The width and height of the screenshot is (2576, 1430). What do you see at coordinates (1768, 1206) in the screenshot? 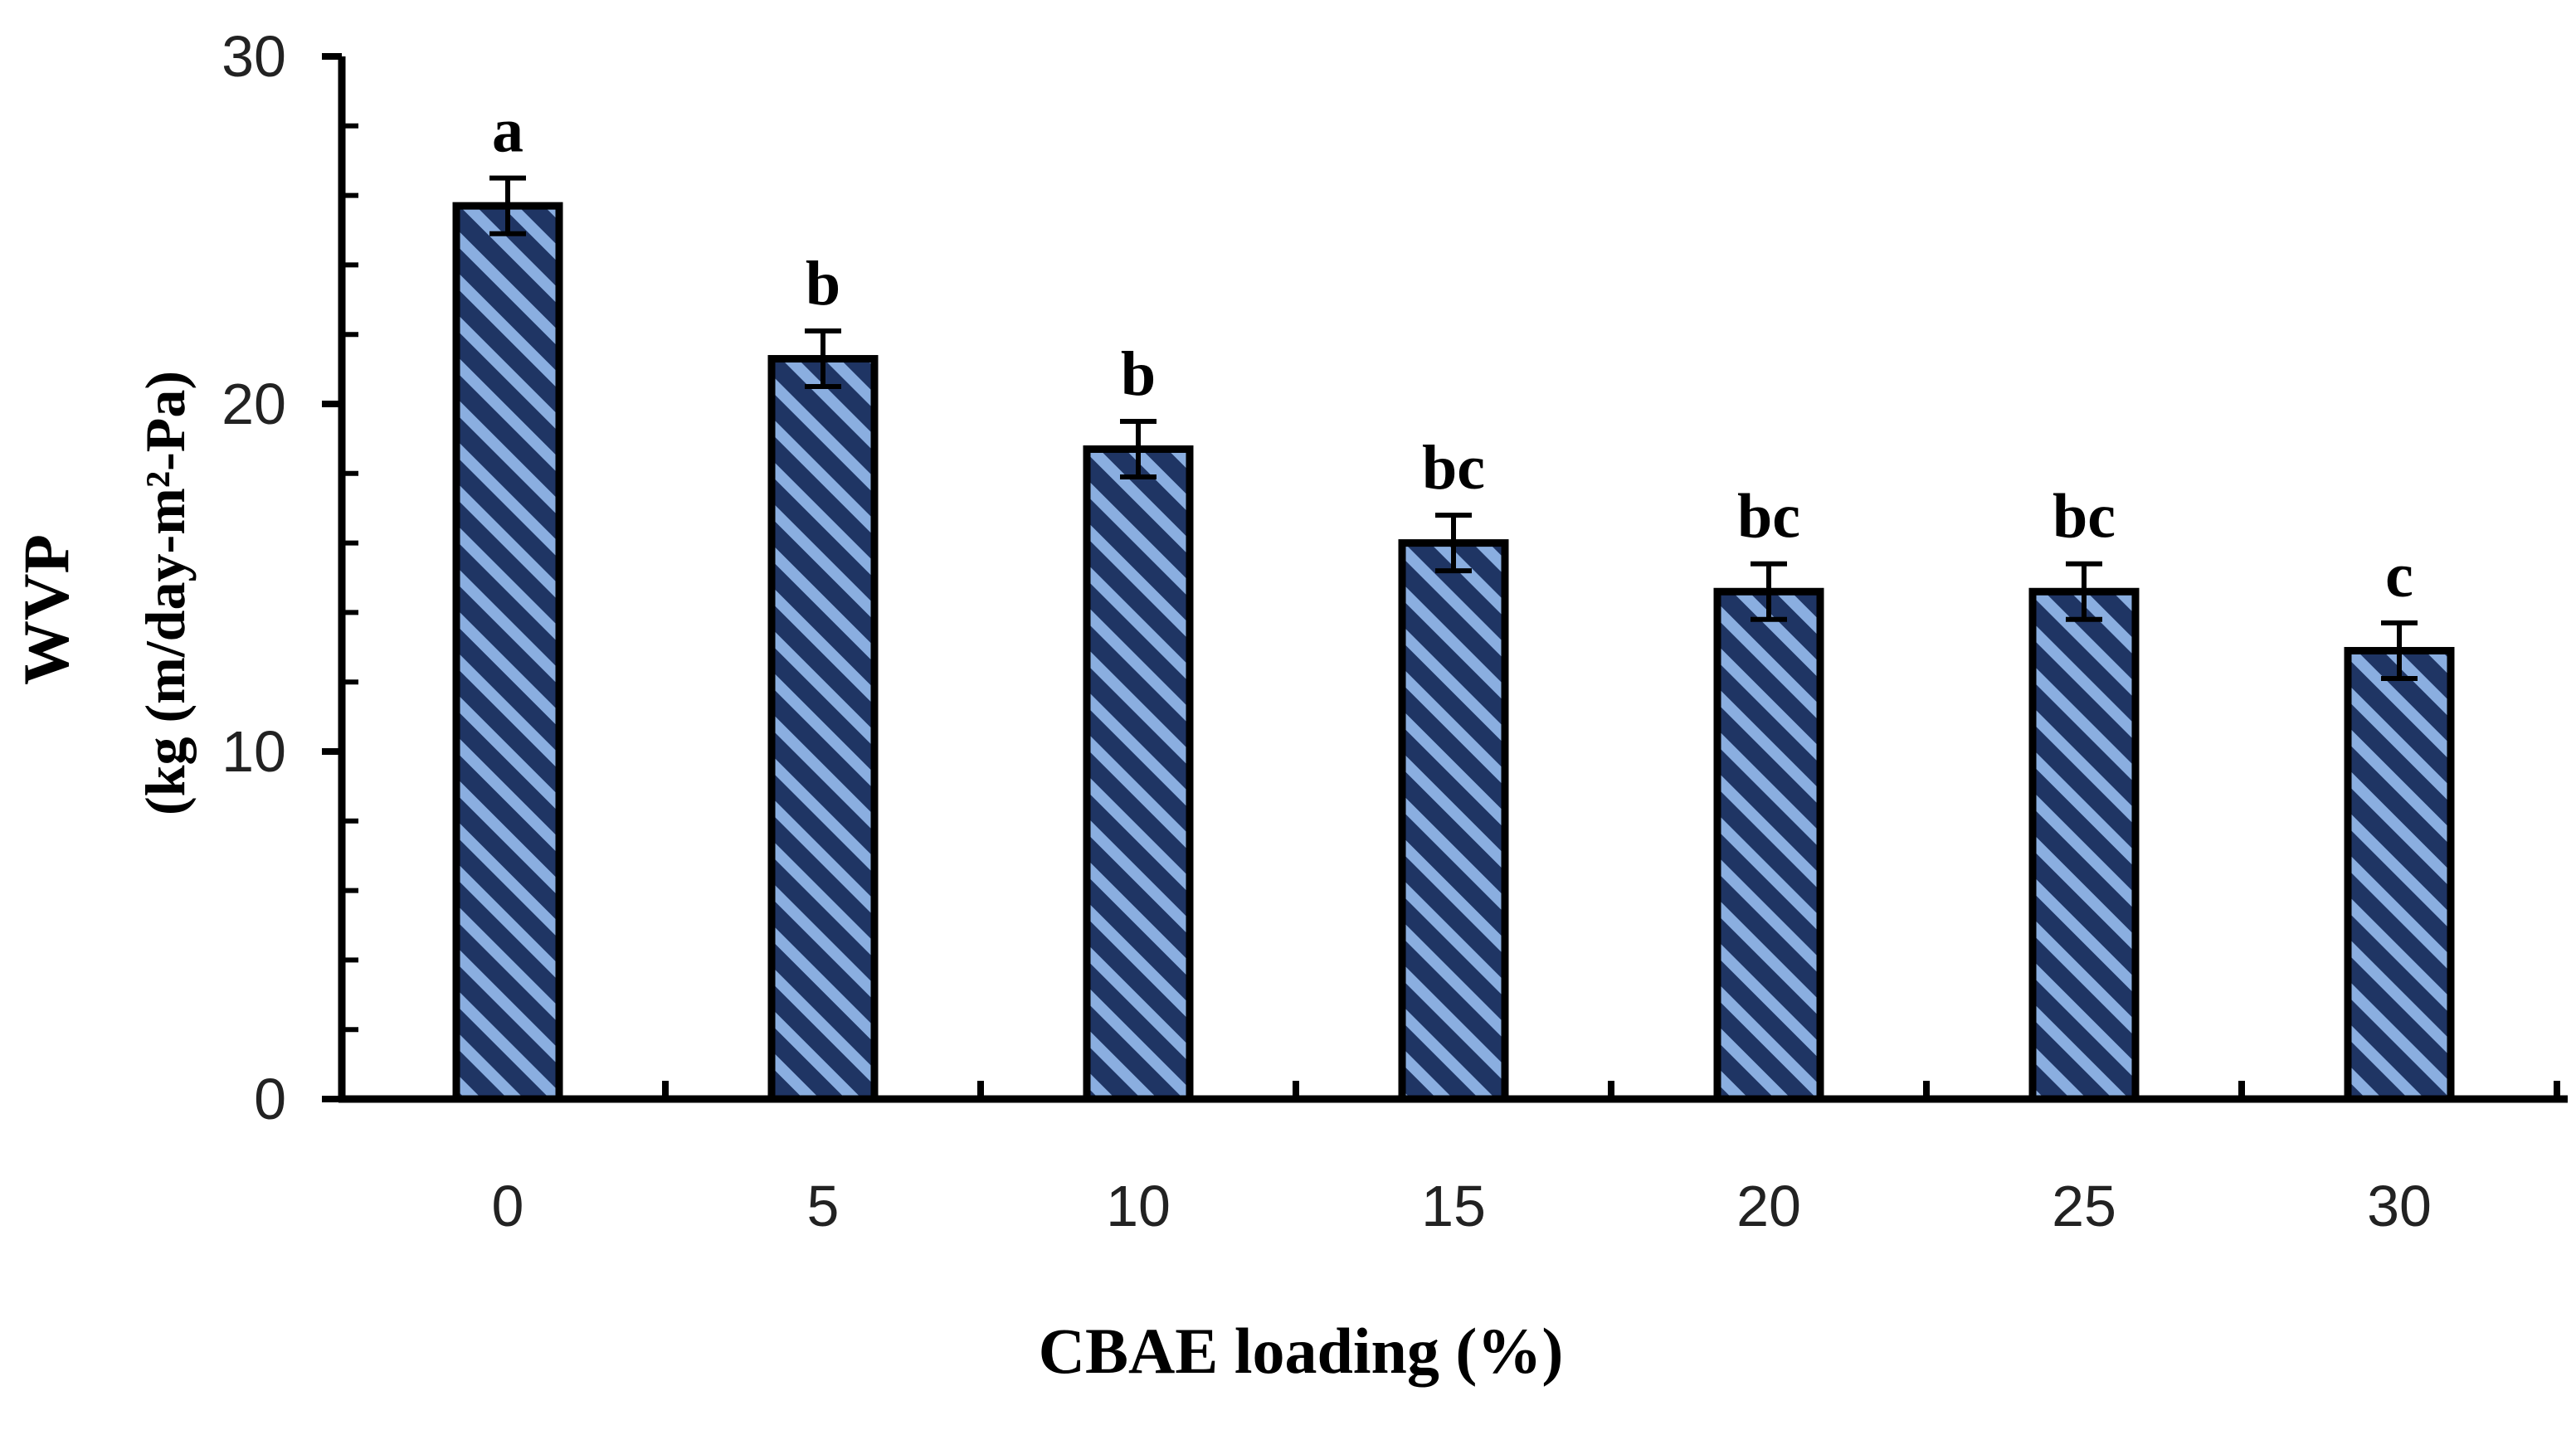
I see `x-tick-label: 20` at bounding box center [1768, 1206].